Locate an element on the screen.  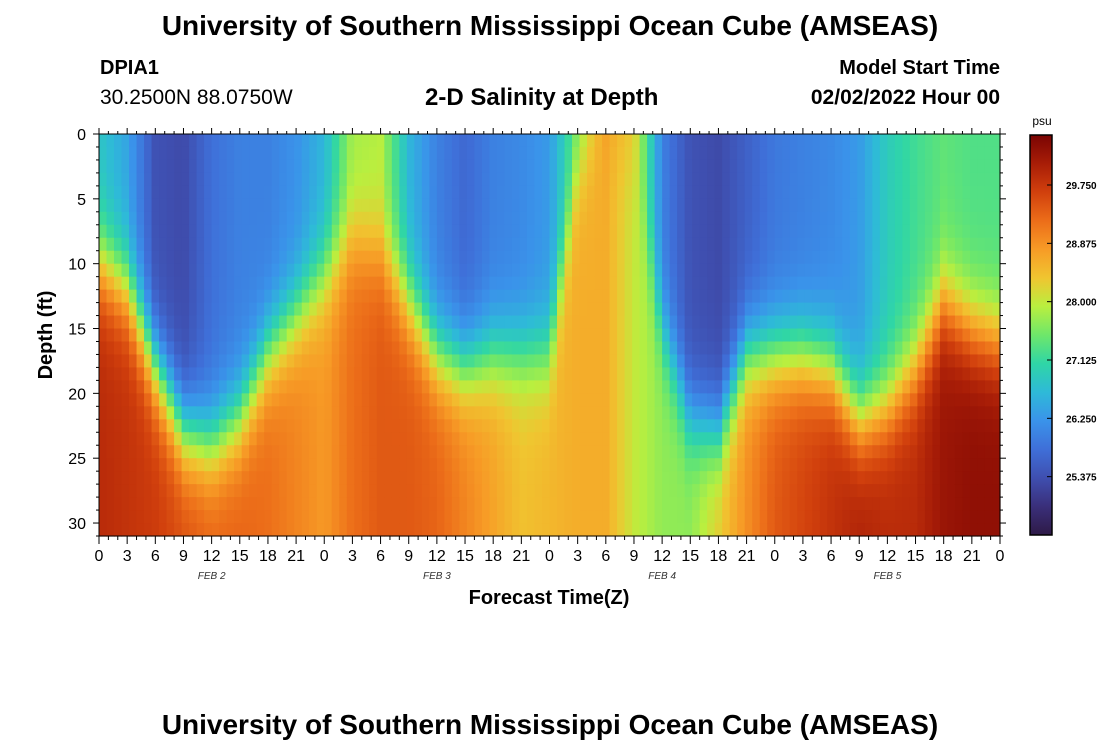
x-tick-label: 15 is located at coordinates (465, 556).